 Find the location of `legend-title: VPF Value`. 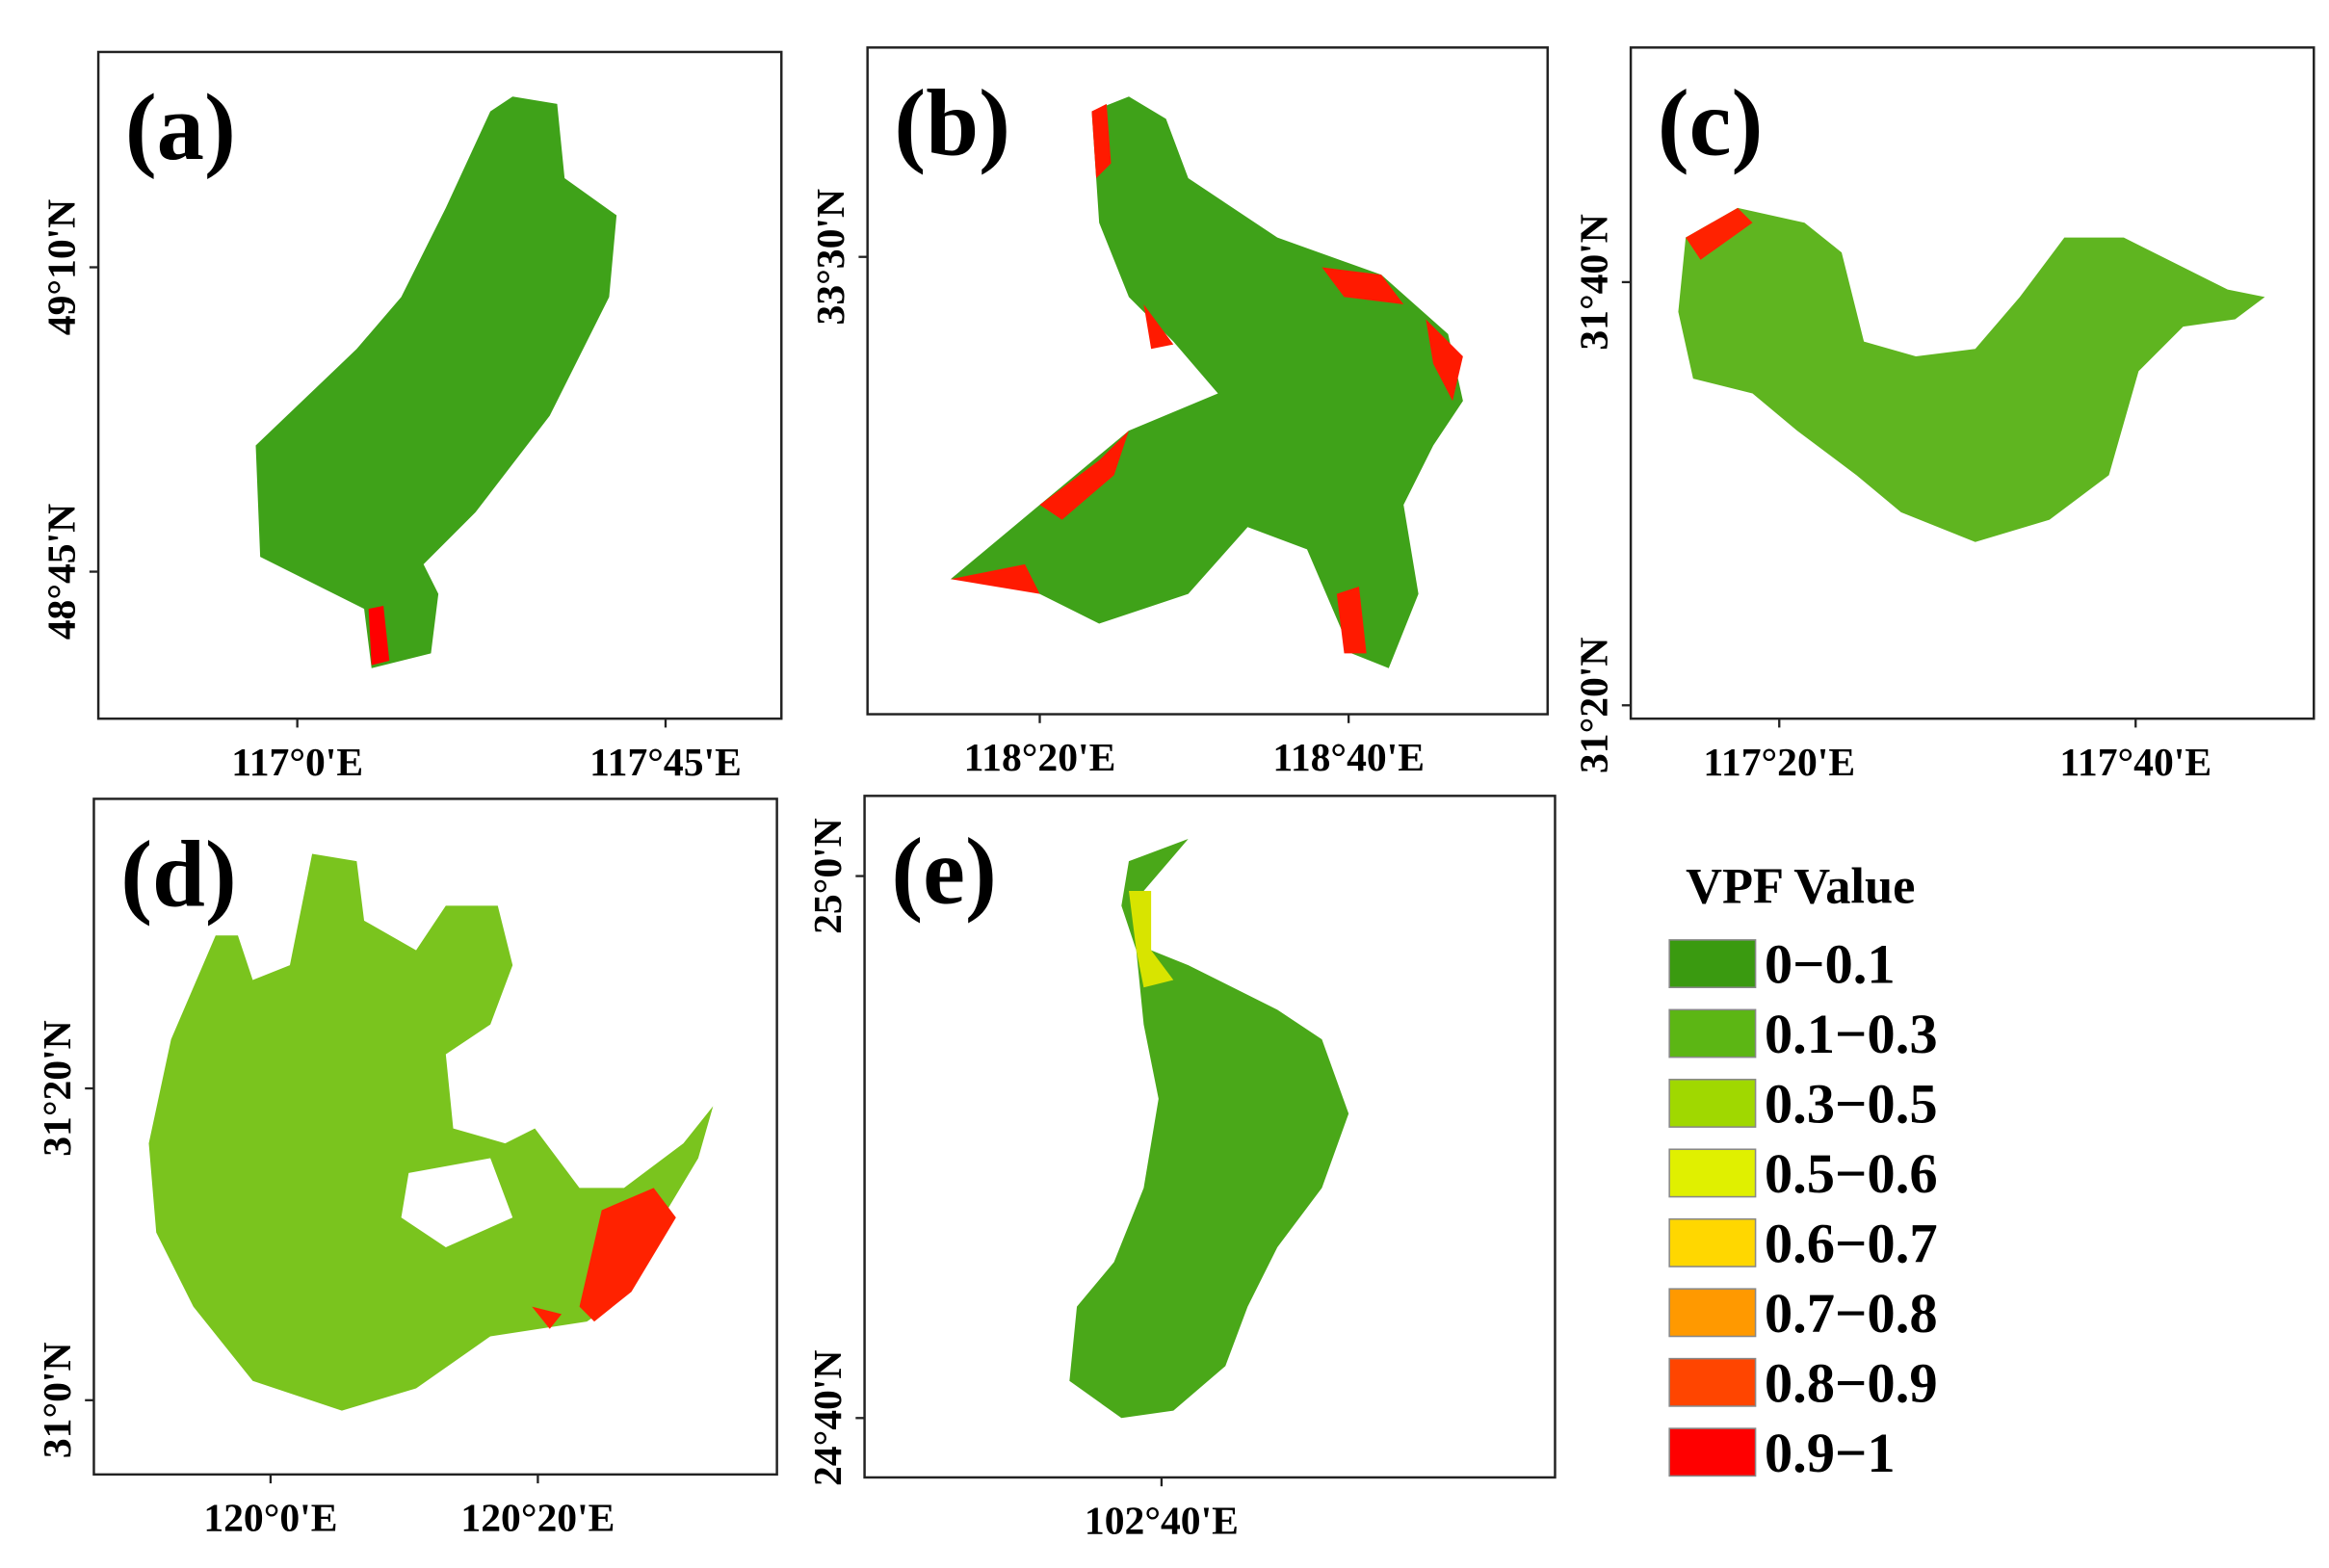

legend-title: VPF Value is located at coordinates (1800, 886).